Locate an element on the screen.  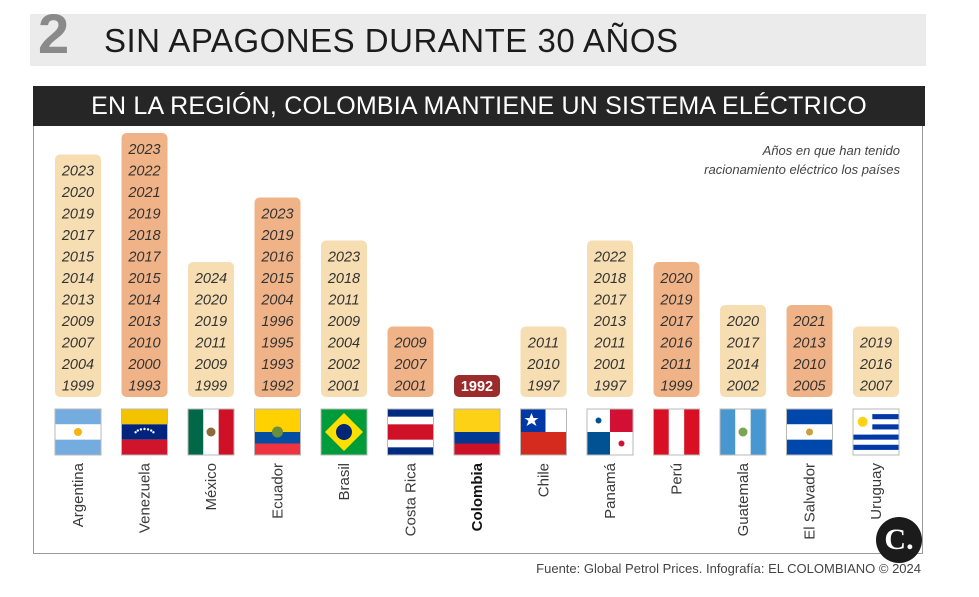
year-label: 2007 is located at coordinates (78, 344).